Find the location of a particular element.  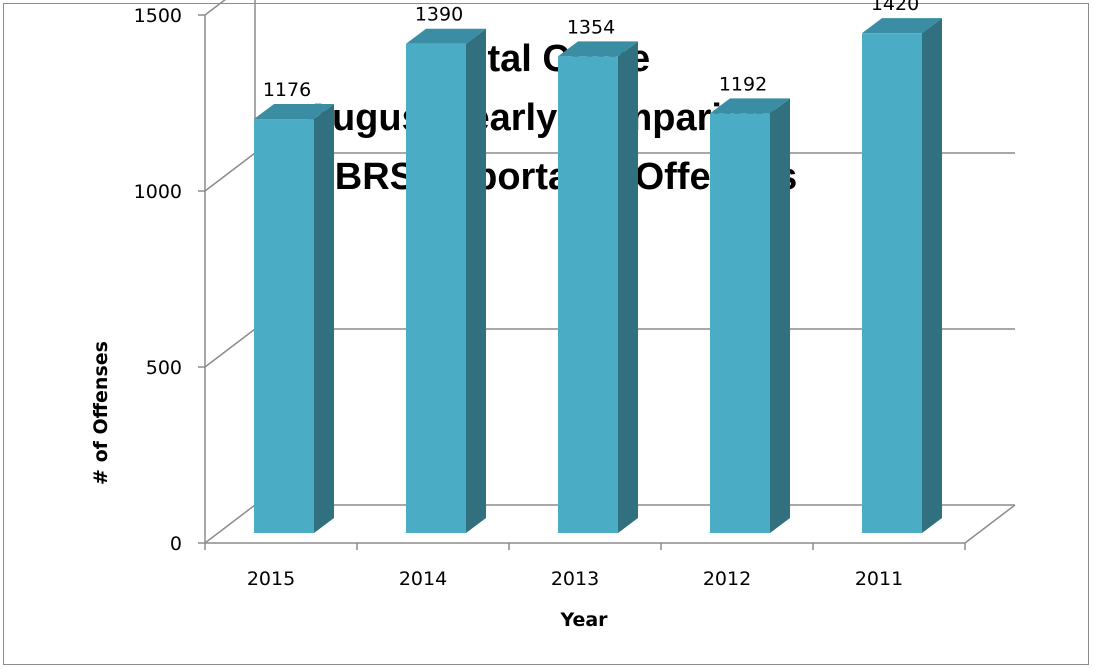

x-tick-label: 2014 is located at coordinates (423, 579).